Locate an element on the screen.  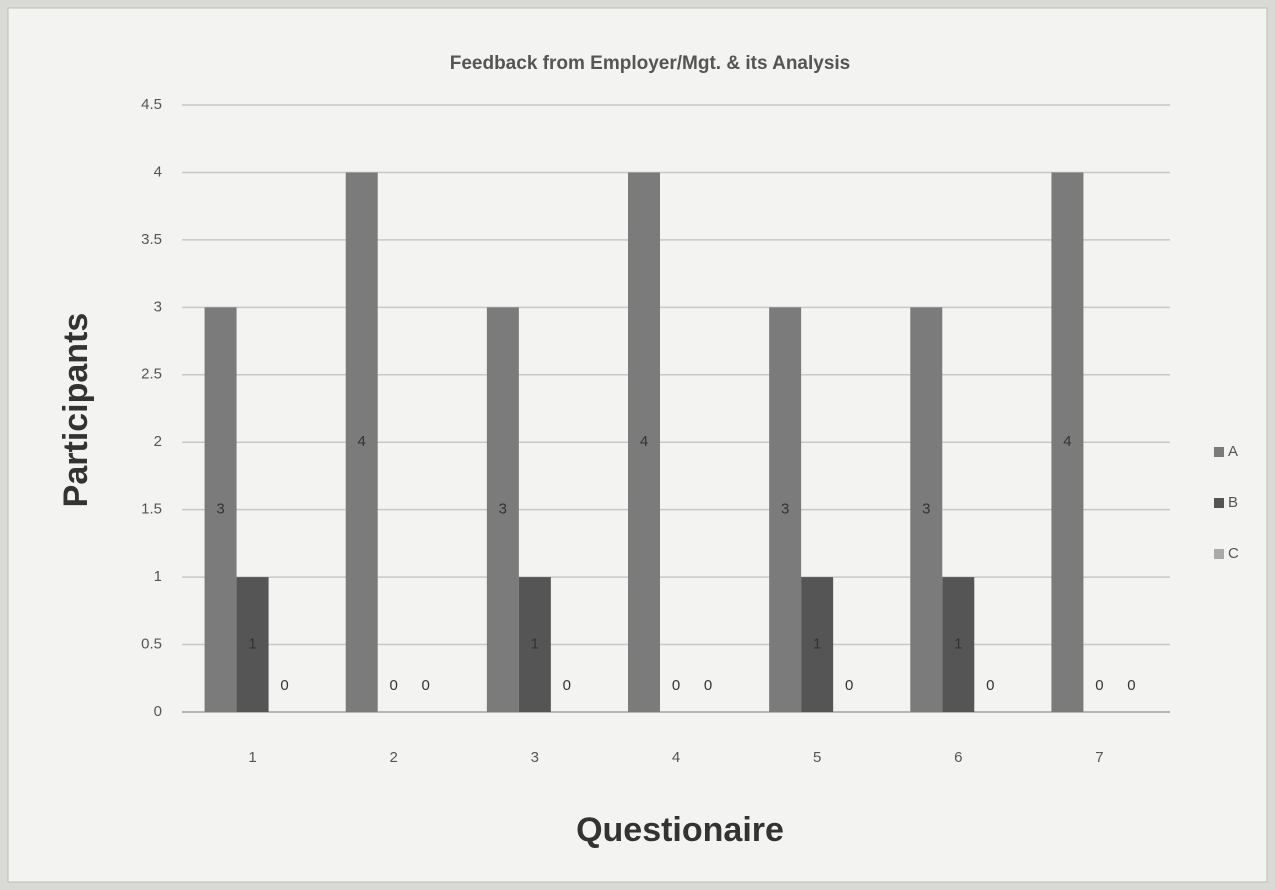
x-tick-label: 2 is located at coordinates (394, 757).